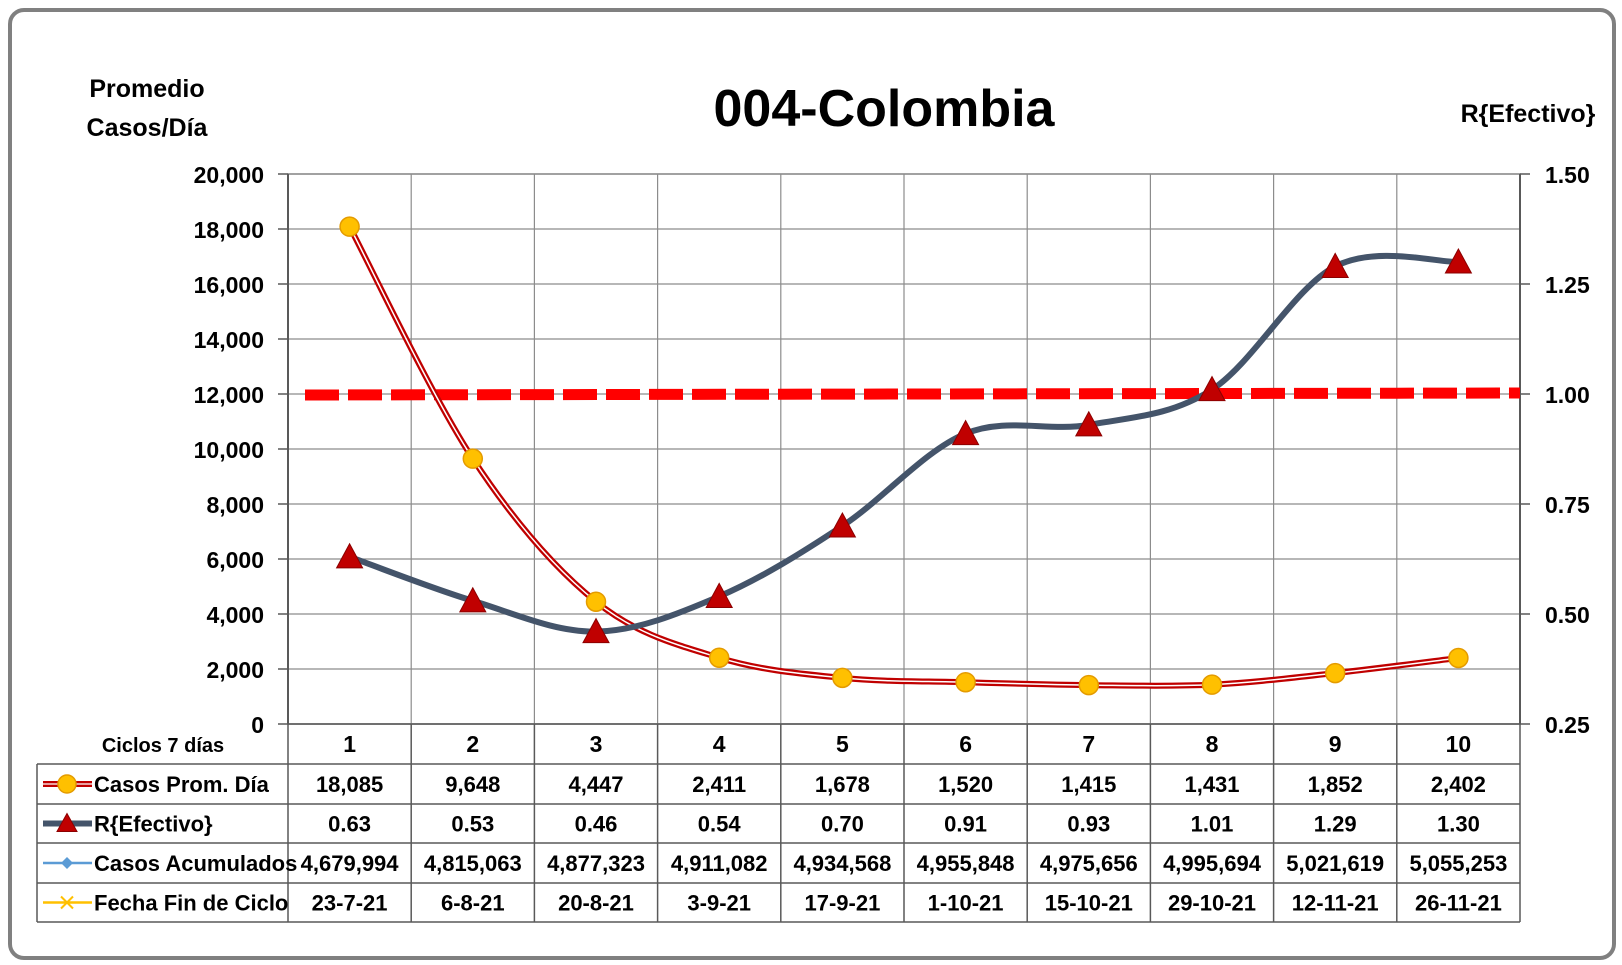 The width and height of the screenshot is (1622, 965). What do you see at coordinates (1458, 863) in the screenshot?
I see `table-cell-value: 5,055,253` at bounding box center [1458, 863].